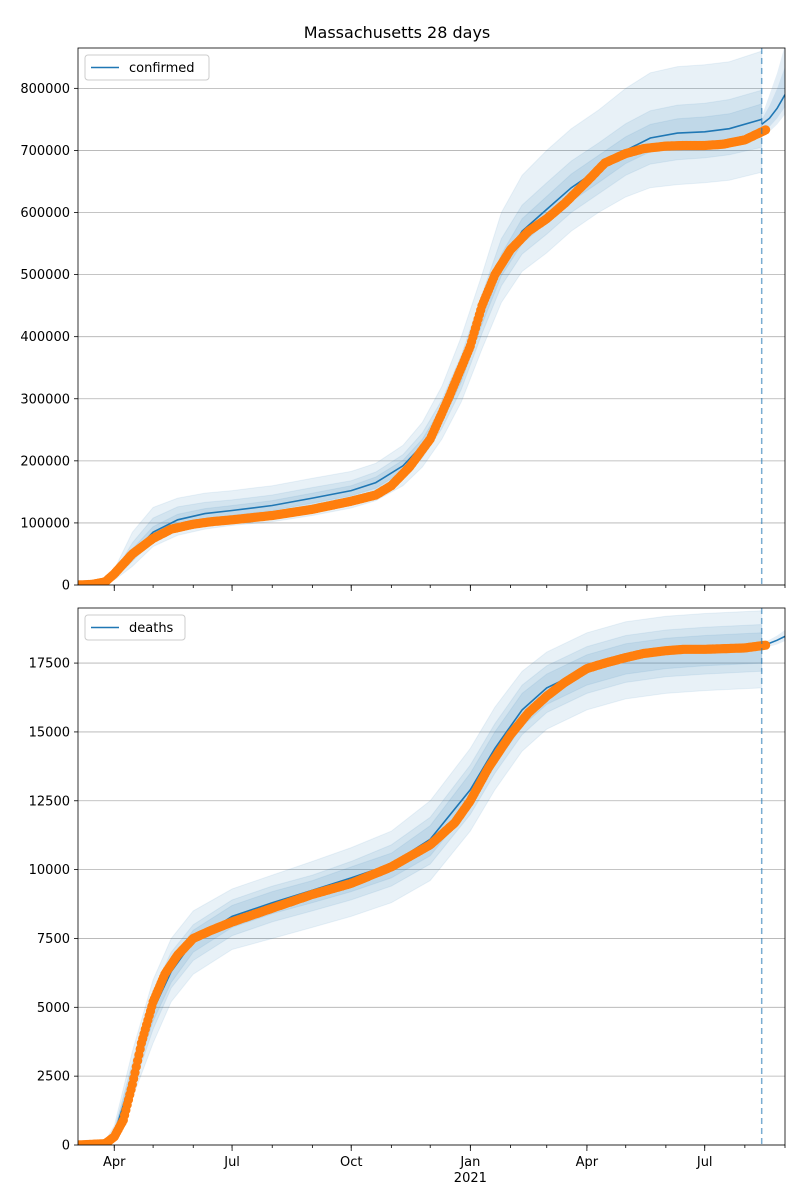 This screenshot has width=800, height=1200. I want to click on legend-label: confirmed, so click(162, 68).